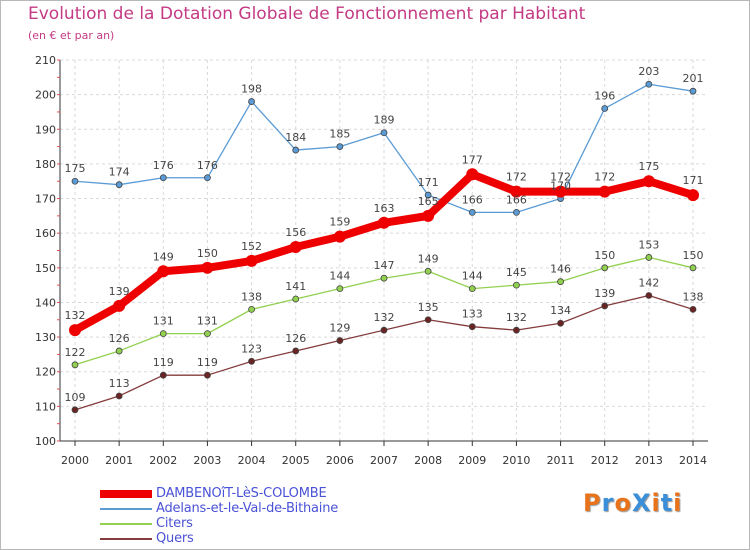 This screenshot has height=550, width=750. Describe the element at coordinates (207, 460) in the screenshot. I see `x-tick-label: 2003` at that location.